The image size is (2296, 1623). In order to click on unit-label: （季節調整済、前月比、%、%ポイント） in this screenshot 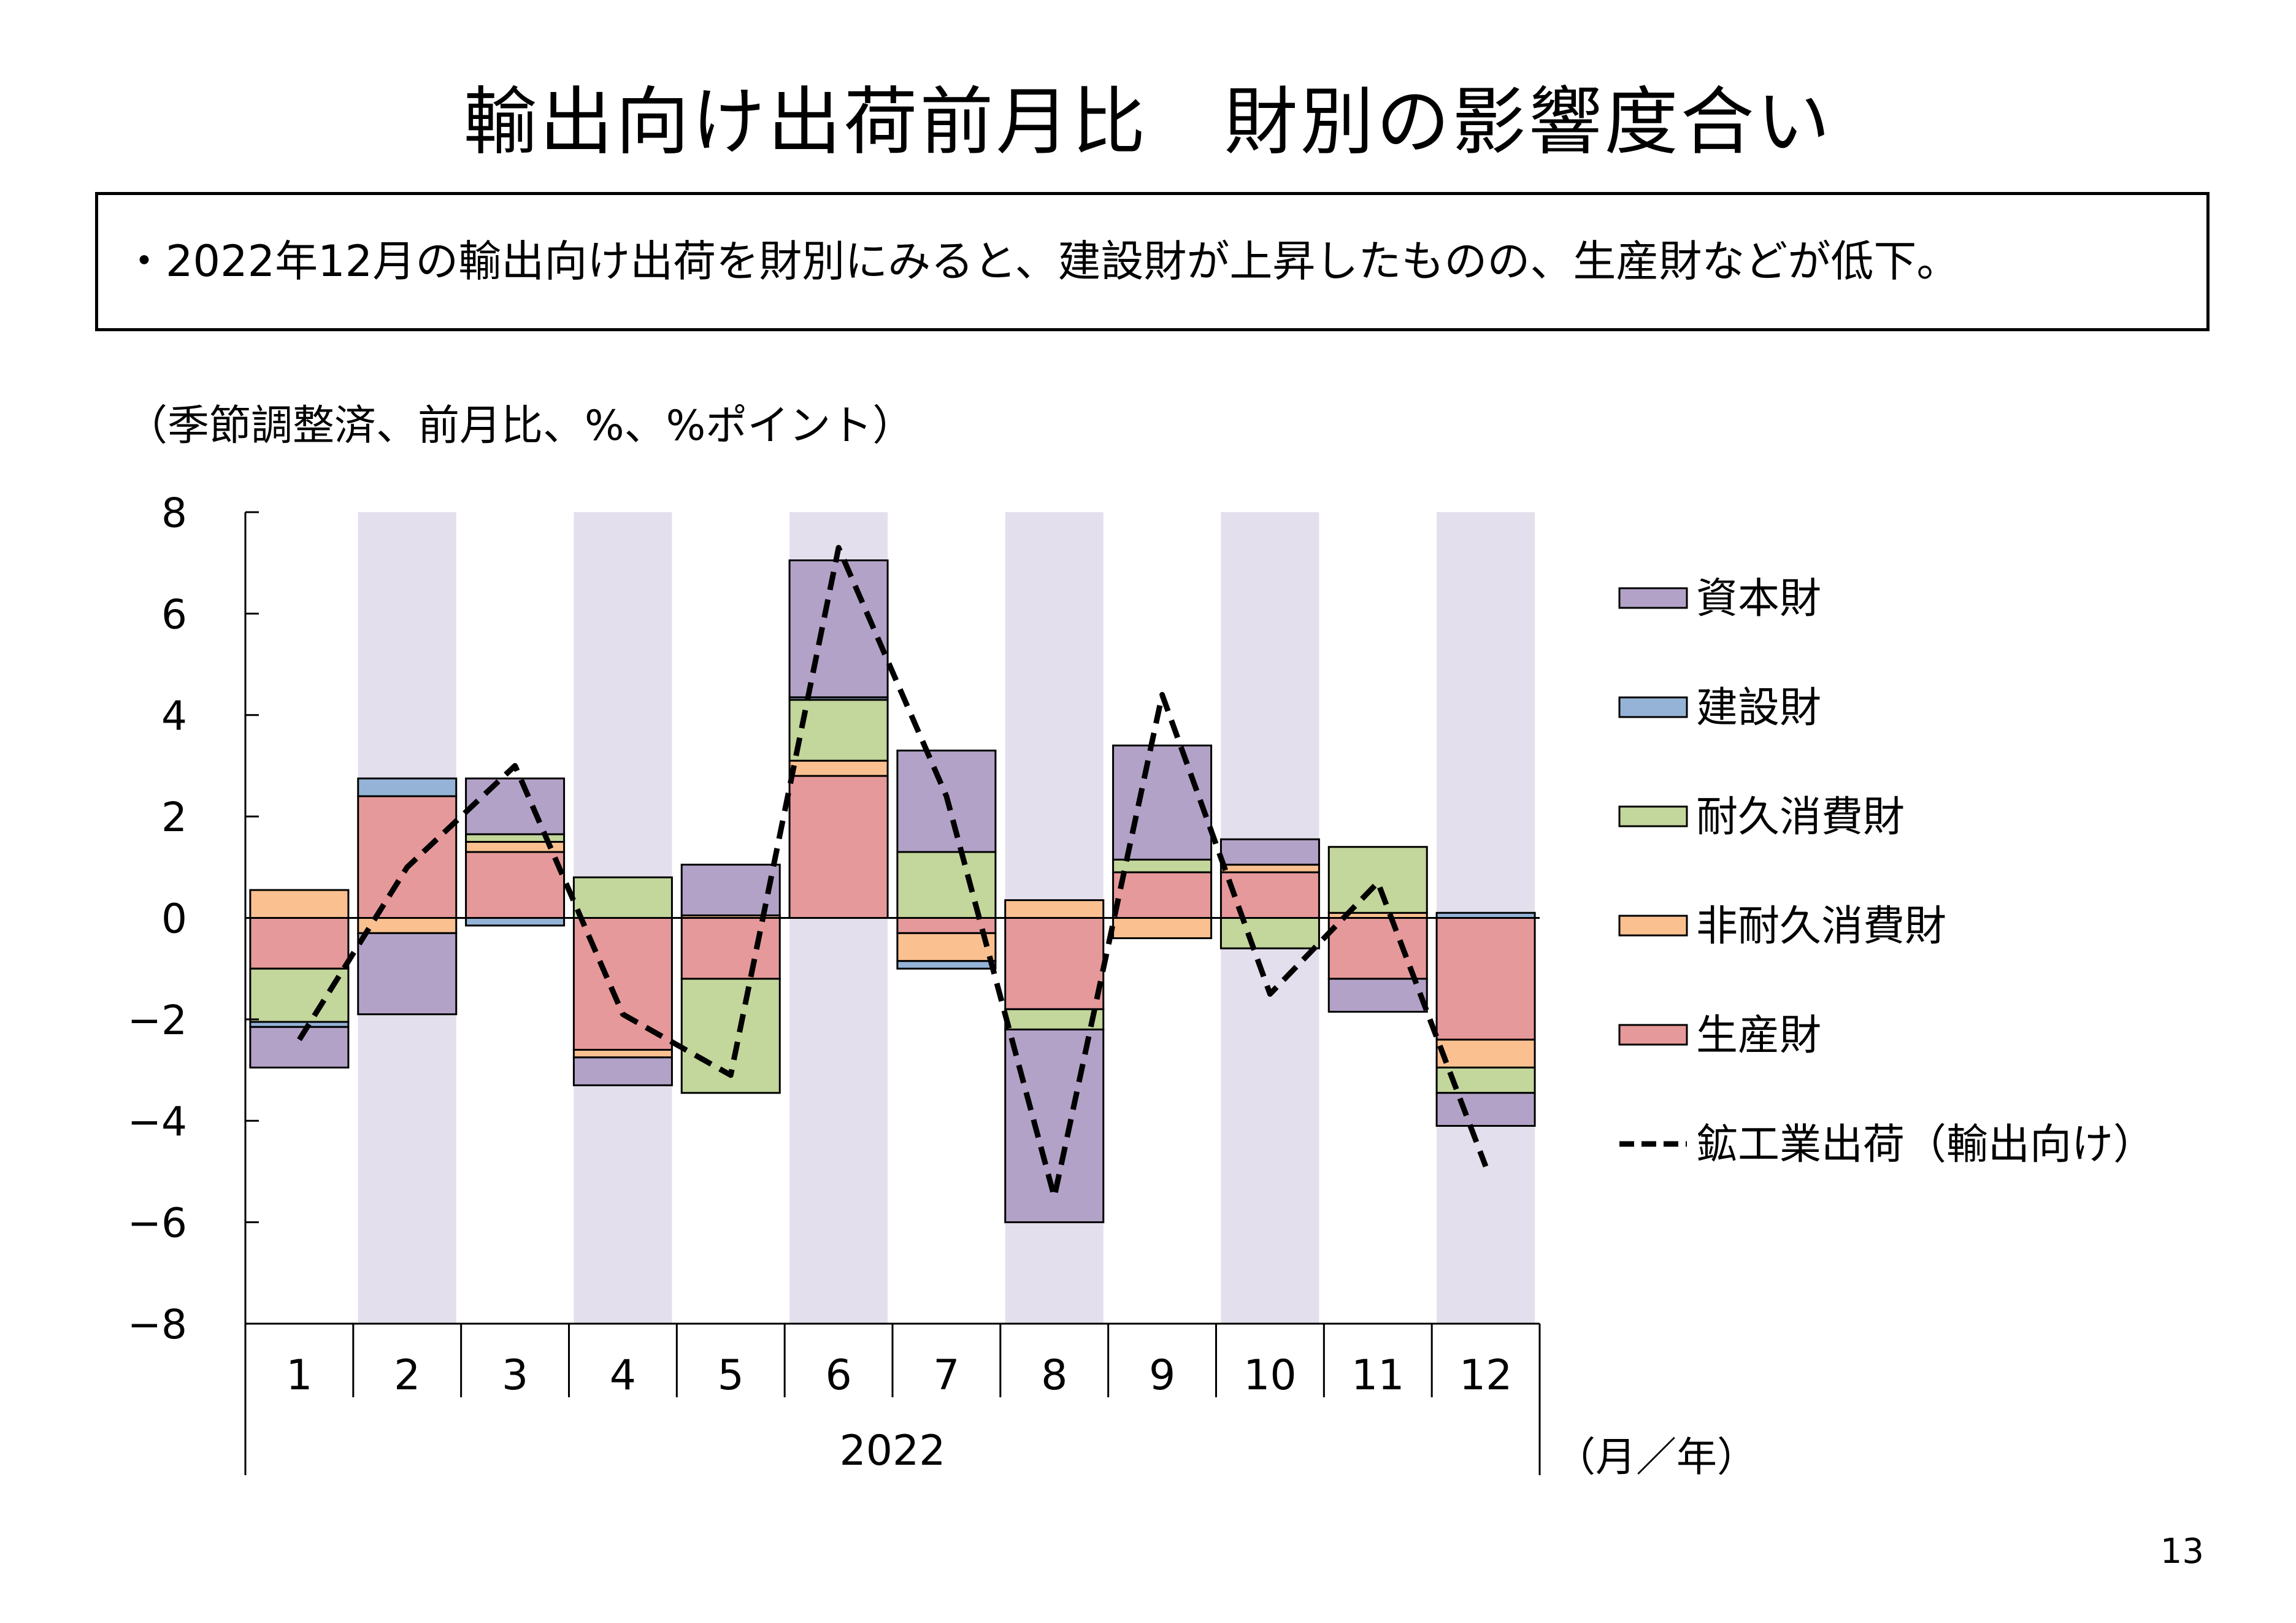, I will do `click(520, 426)`.